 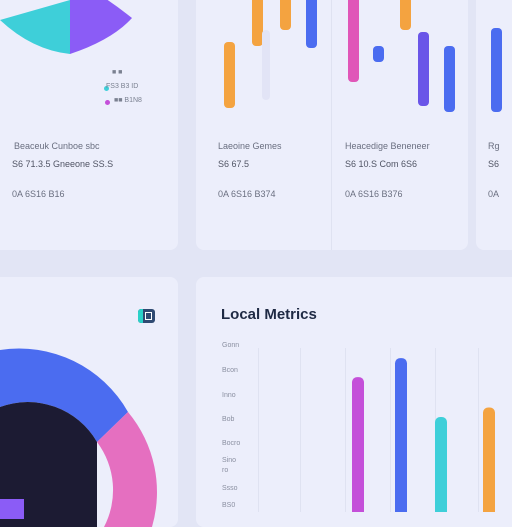 What do you see at coordinates (494, 146) in the screenshot?
I see `metric-label: Rg` at bounding box center [494, 146].